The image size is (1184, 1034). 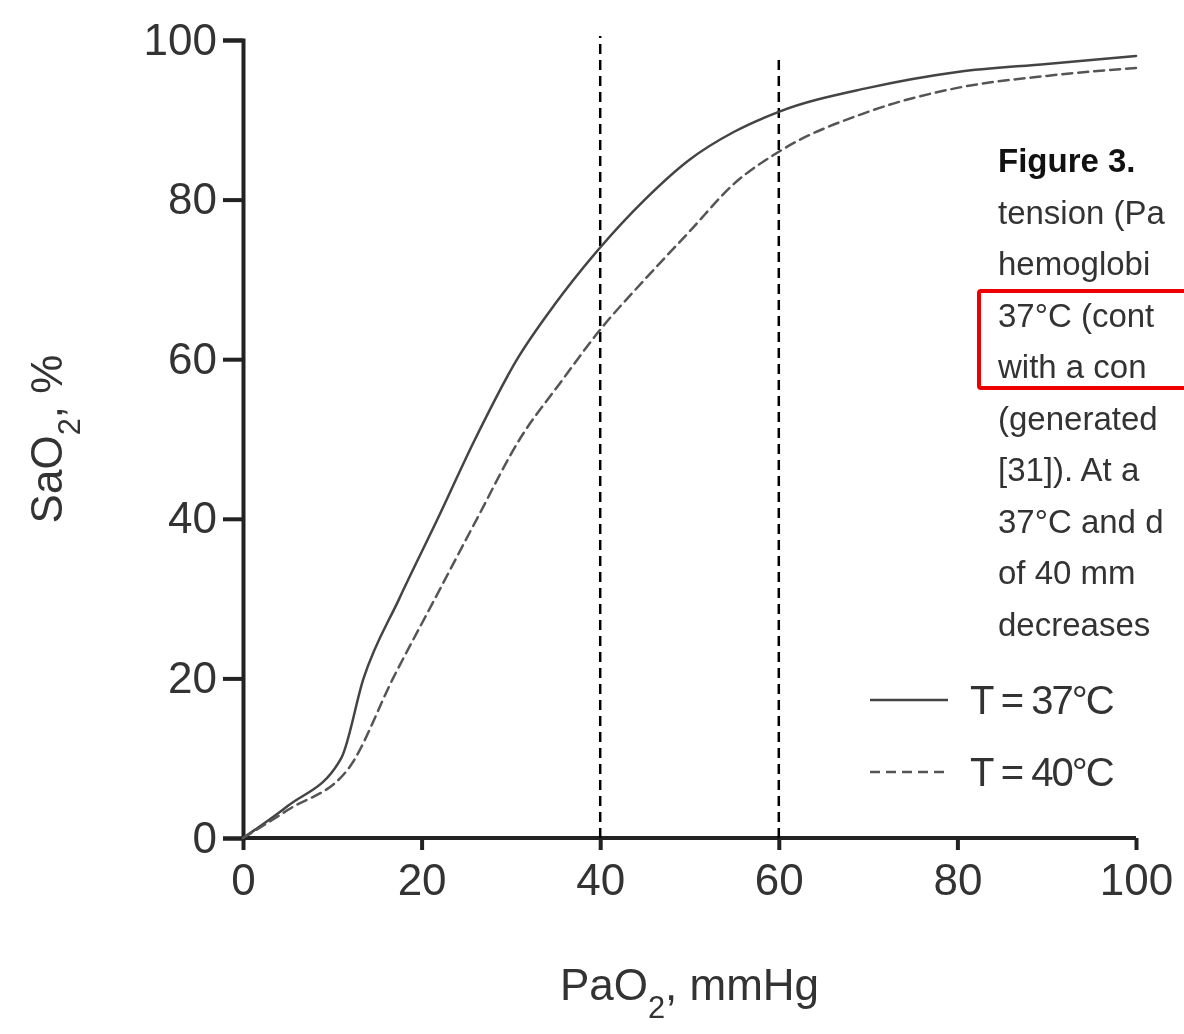 I want to click on x-tick-label: 100, so click(x=1136, y=880).